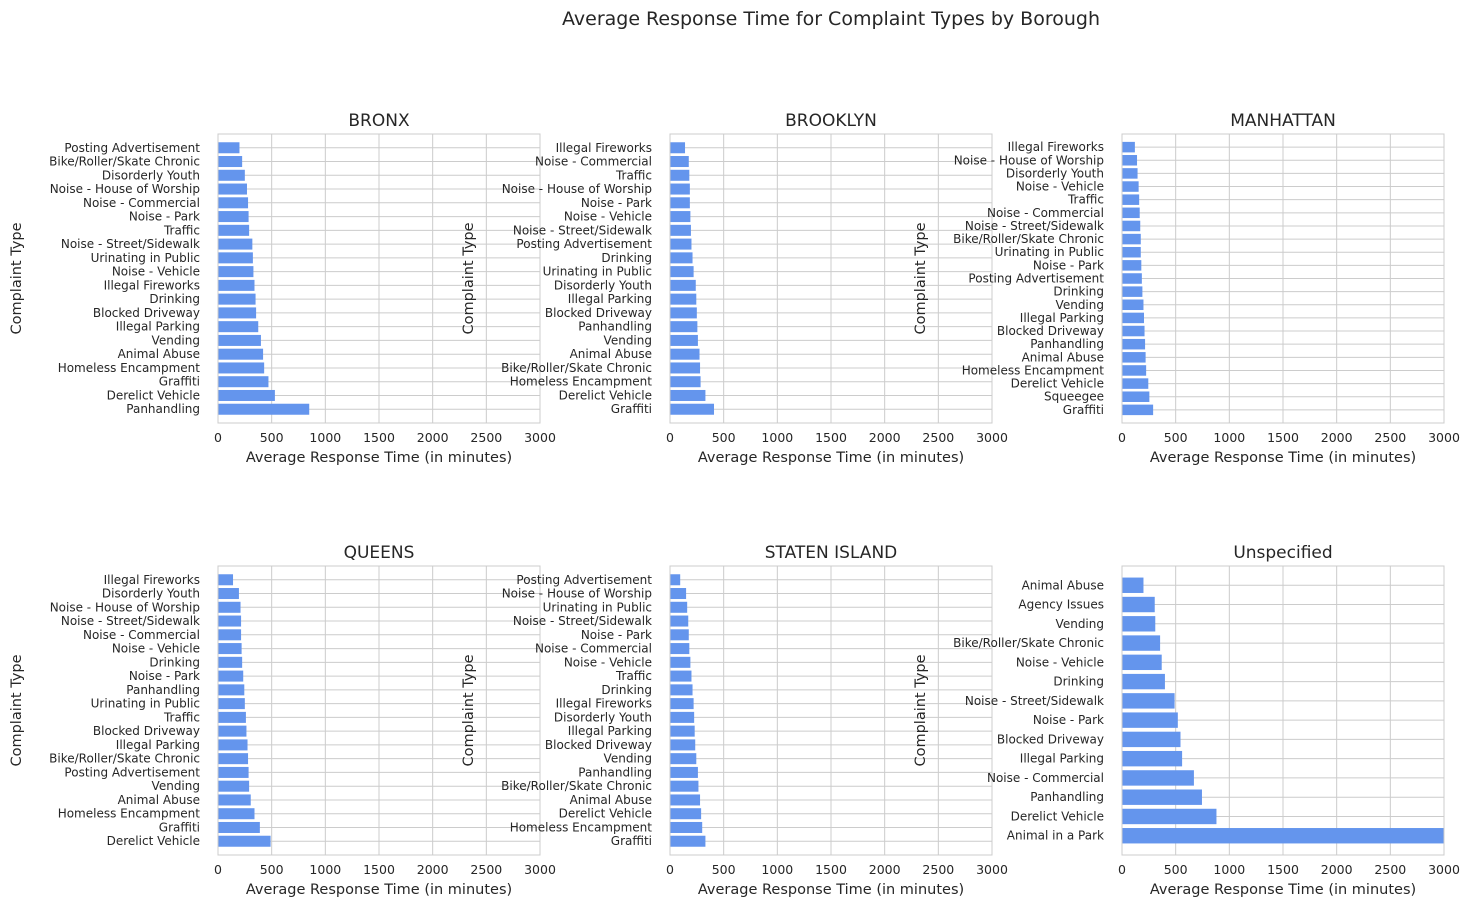 The width and height of the screenshot is (1472, 906). What do you see at coordinates (831, 553) in the screenshot?
I see `subplot-title: STATEN ISLAND` at bounding box center [831, 553].